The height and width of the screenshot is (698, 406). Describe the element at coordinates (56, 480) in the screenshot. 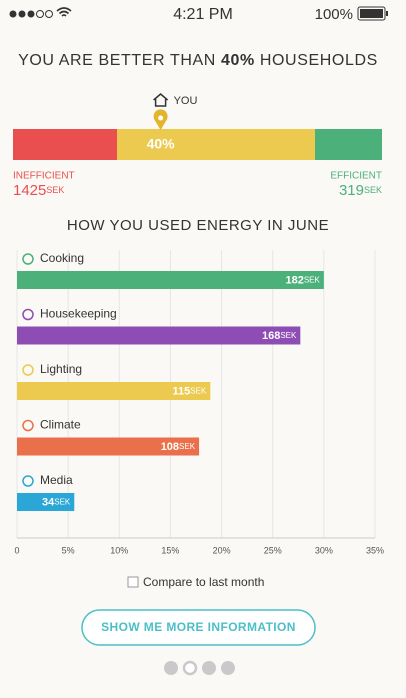

I see `category-label: Media` at that location.